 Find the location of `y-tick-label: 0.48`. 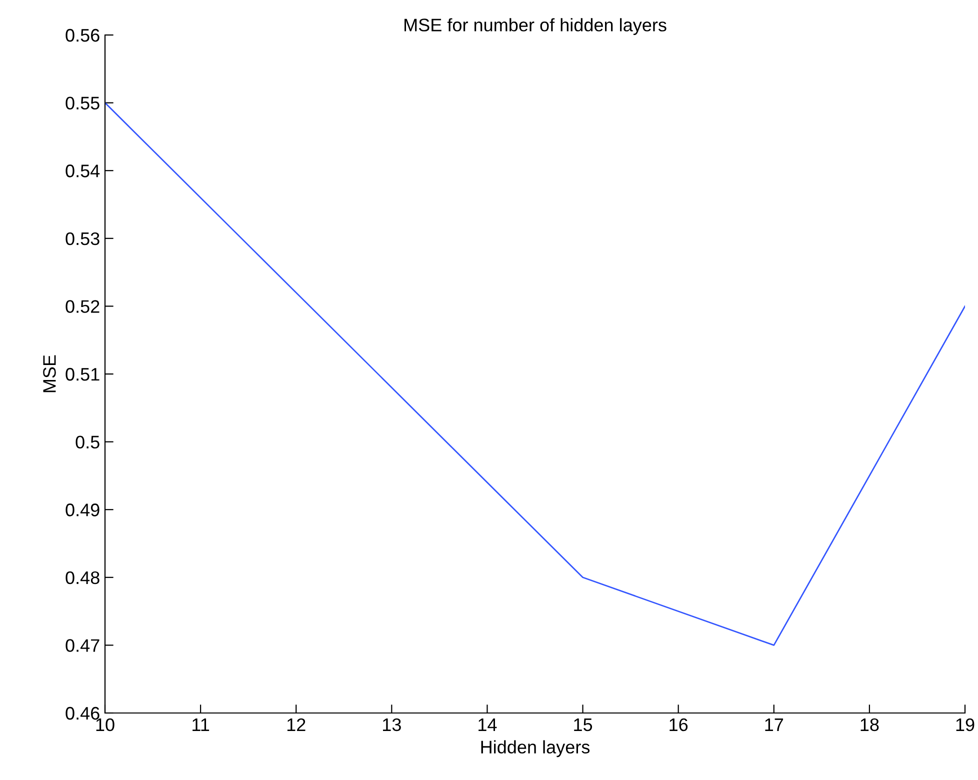

y-tick-label: 0.48 is located at coordinates (83, 577).